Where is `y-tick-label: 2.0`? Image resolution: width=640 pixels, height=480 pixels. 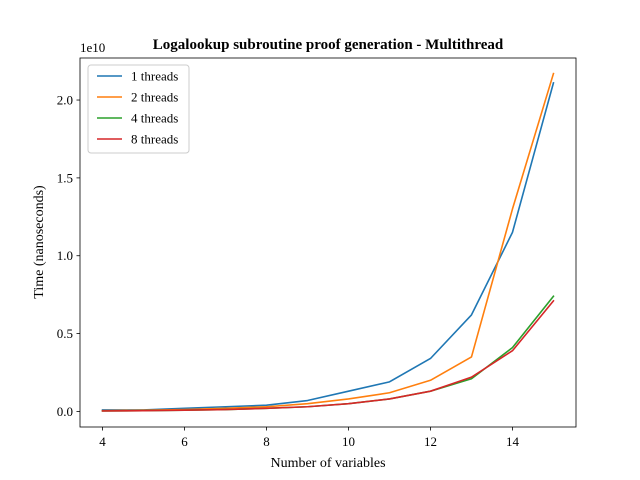 y-tick-label: 2.0 is located at coordinates (65, 100).